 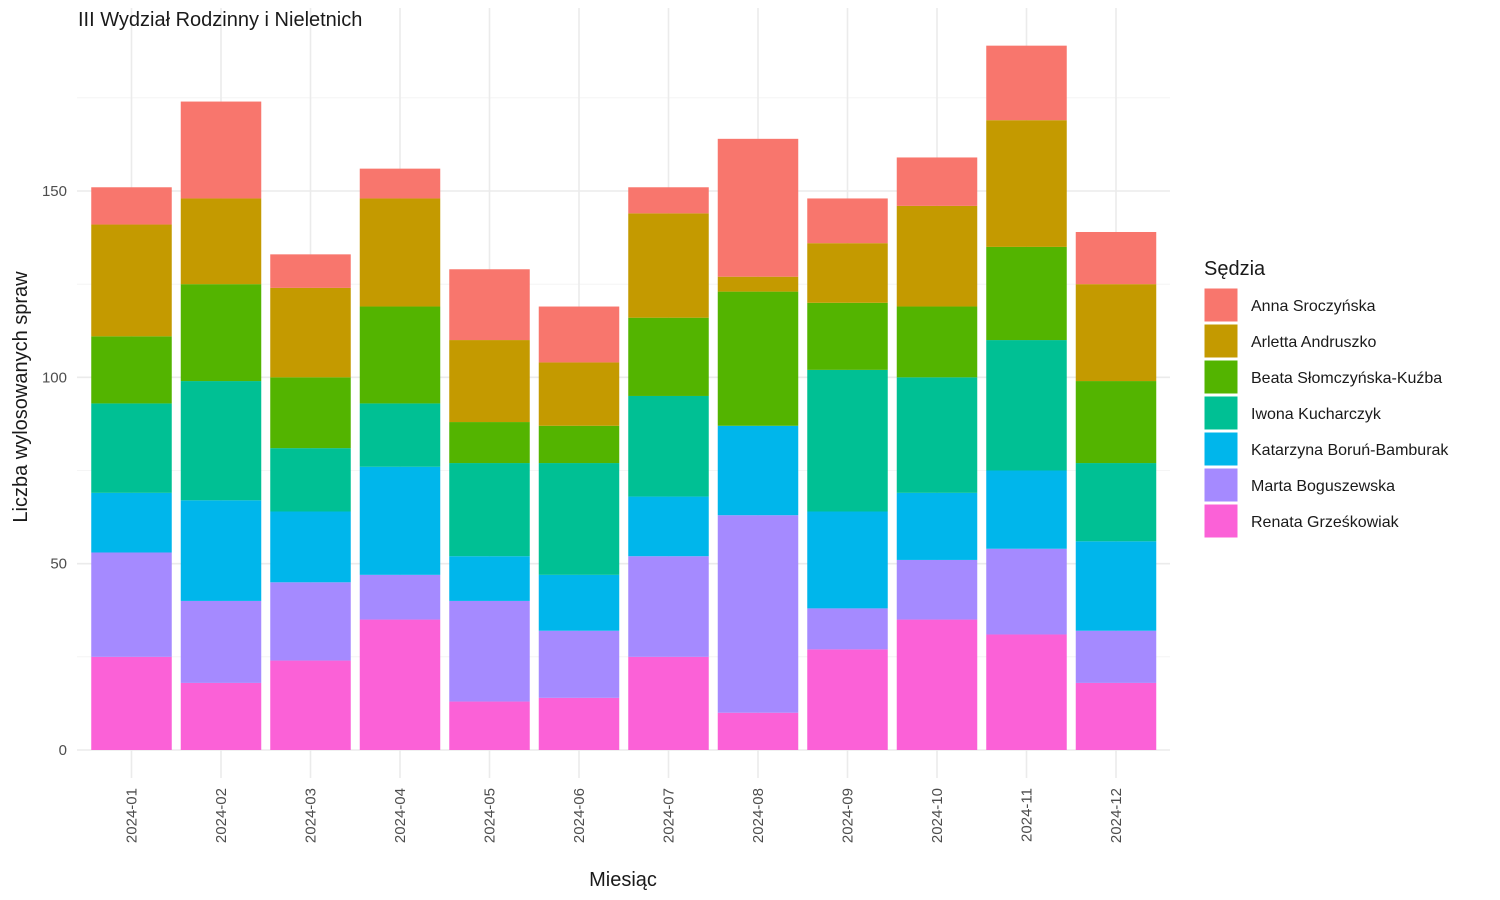 I want to click on x-tick-label: 2024-08, so click(x=758, y=815).